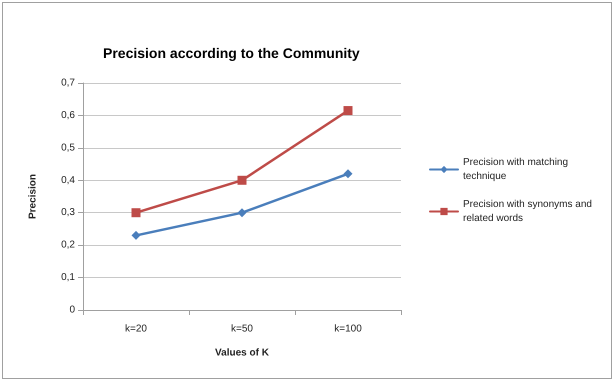 The width and height of the screenshot is (616, 383). I want to click on y-tick-label: 0,2, so click(68, 245).